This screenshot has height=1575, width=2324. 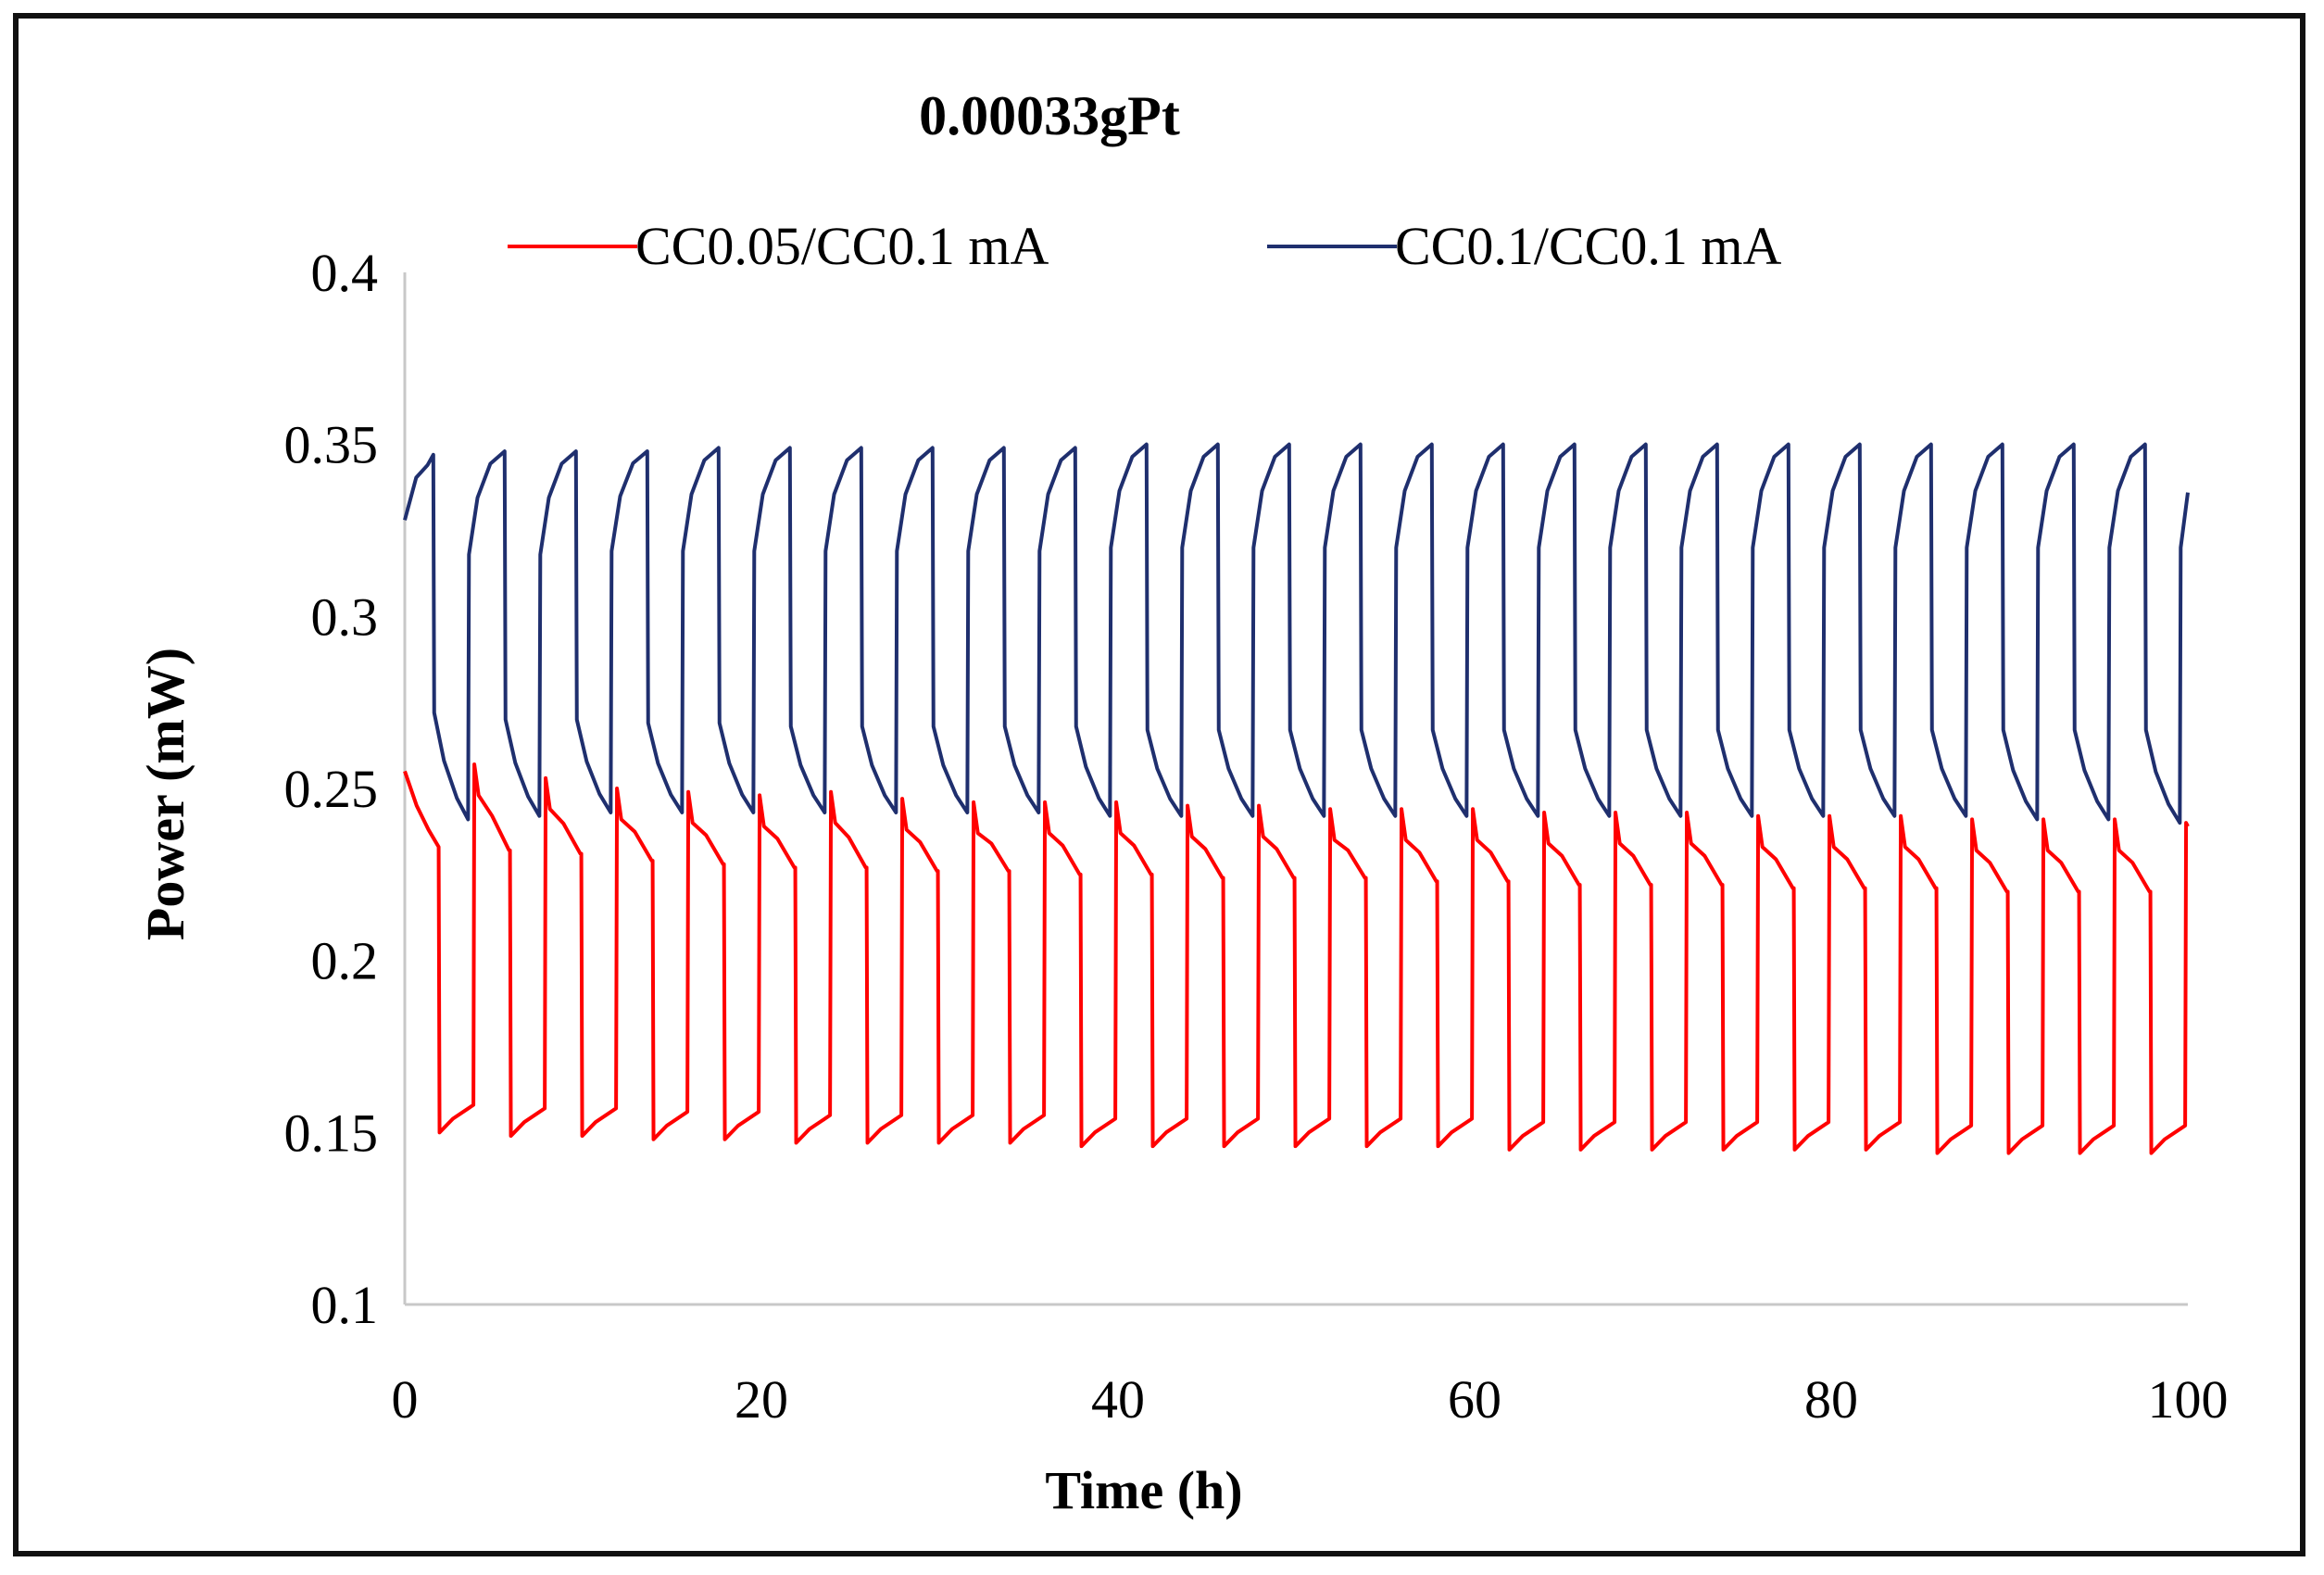 What do you see at coordinates (405, 1399) in the screenshot?
I see `x-tick-label: 0` at bounding box center [405, 1399].